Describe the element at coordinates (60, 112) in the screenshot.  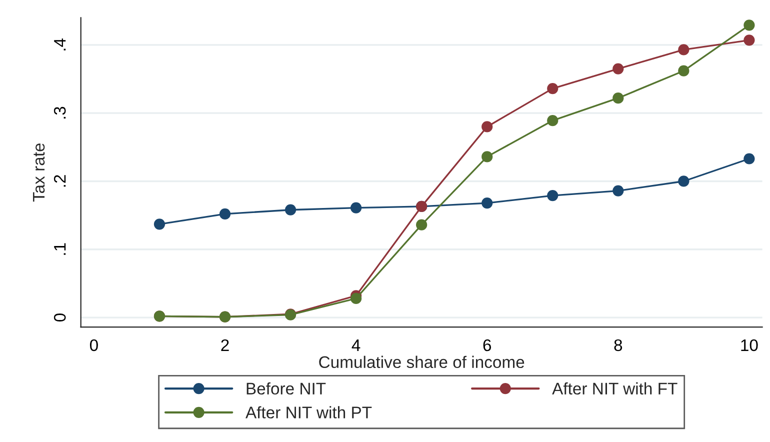
I see `y-tick-label: .3` at that location.